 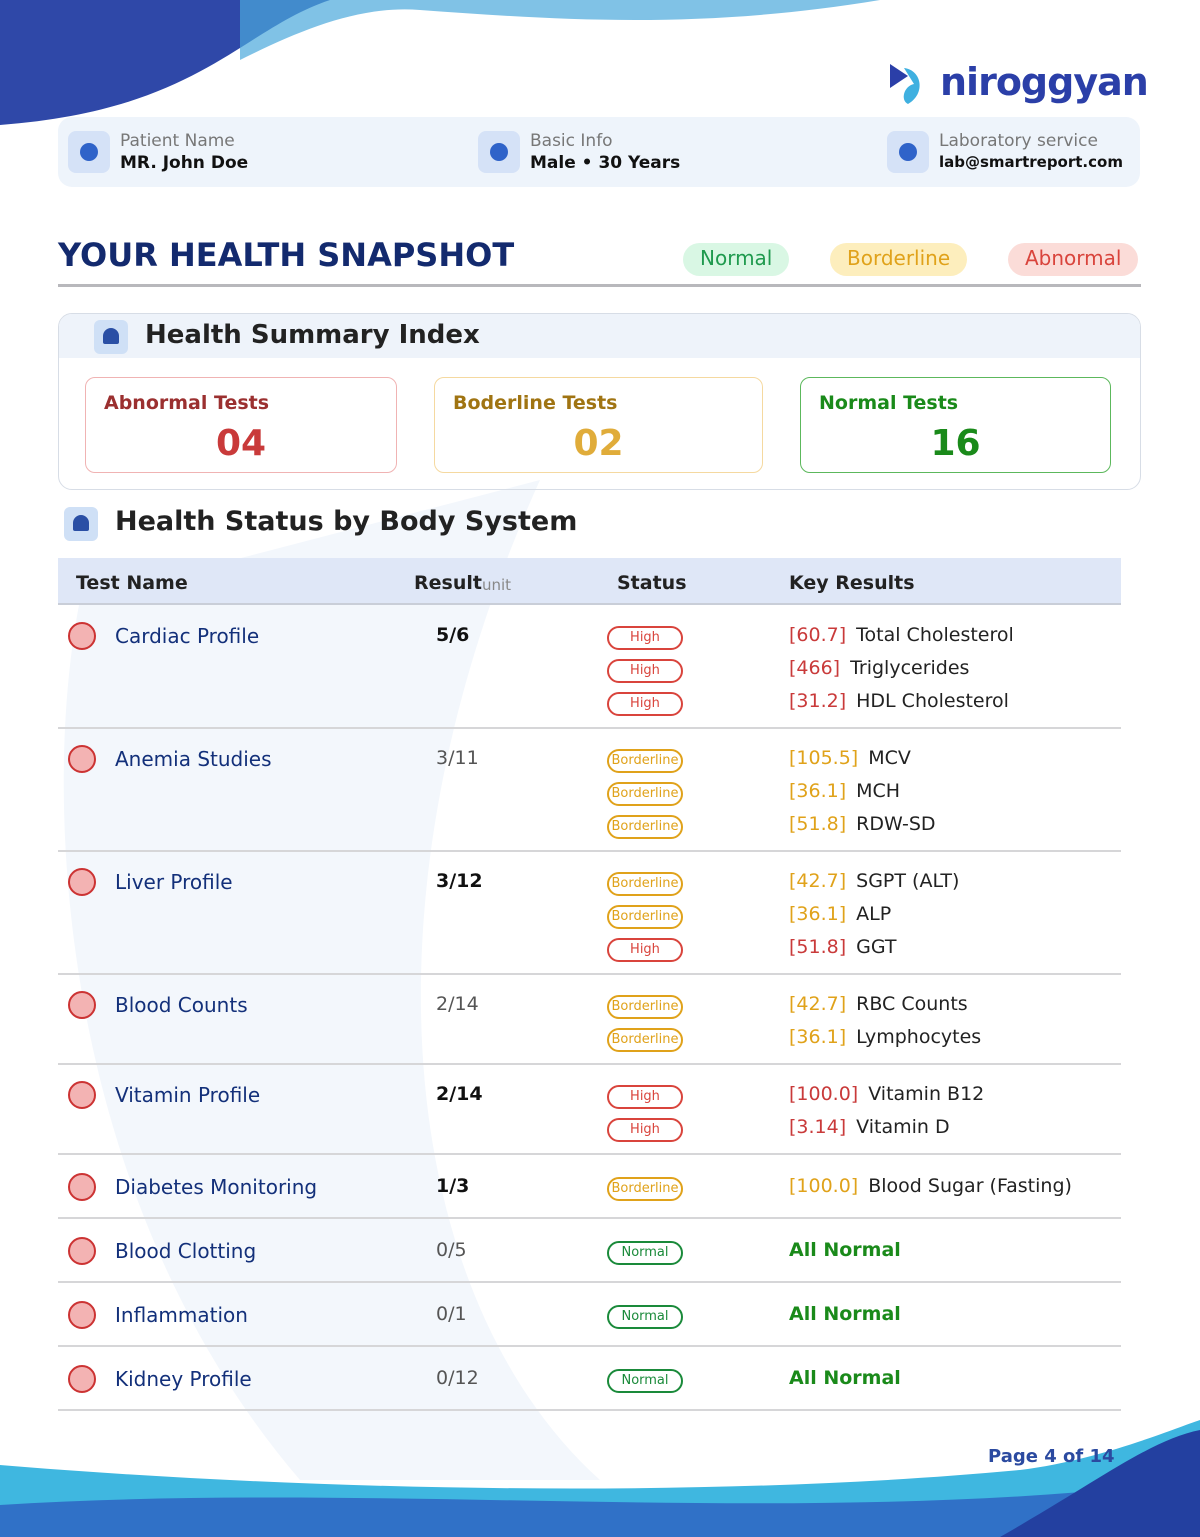 I want to click on key-name: RBC Counts, so click(x=912, y=1004).